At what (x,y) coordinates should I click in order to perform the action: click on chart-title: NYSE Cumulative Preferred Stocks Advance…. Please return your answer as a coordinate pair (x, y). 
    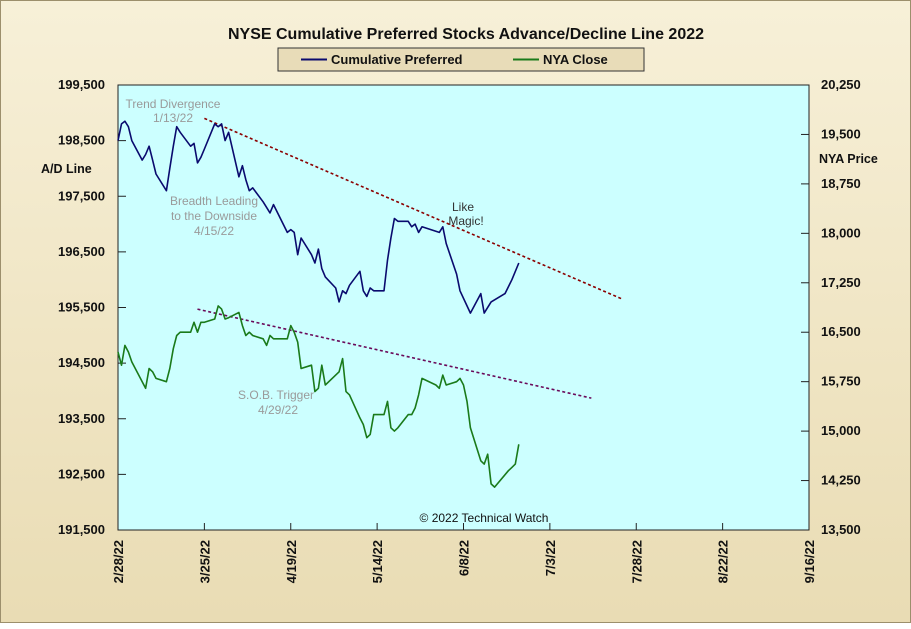
    Looking at the image, I should click on (466, 34).